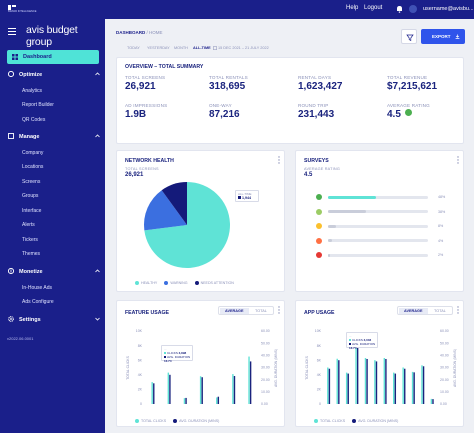 This screenshot has width=474, height=433. I want to click on sidebar-item-screens: Screens, so click(31, 182).